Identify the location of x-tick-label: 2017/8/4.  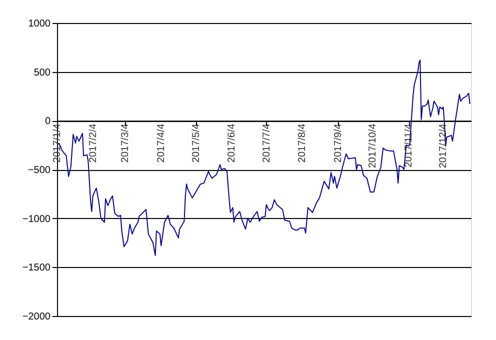
(302, 143).